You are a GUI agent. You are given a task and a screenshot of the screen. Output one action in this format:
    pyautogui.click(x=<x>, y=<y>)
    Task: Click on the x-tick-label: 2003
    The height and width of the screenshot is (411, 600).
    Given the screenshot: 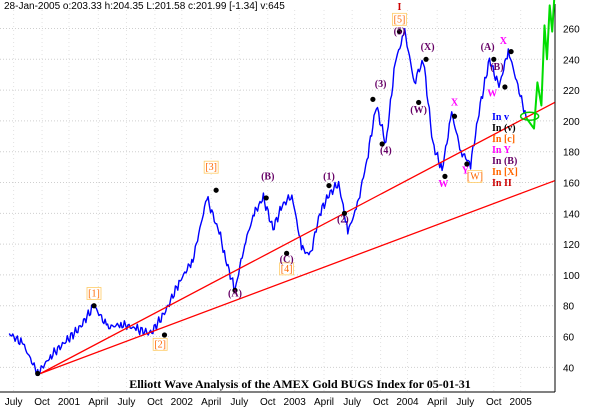 What is the action you would take?
    pyautogui.click(x=295, y=402)
    